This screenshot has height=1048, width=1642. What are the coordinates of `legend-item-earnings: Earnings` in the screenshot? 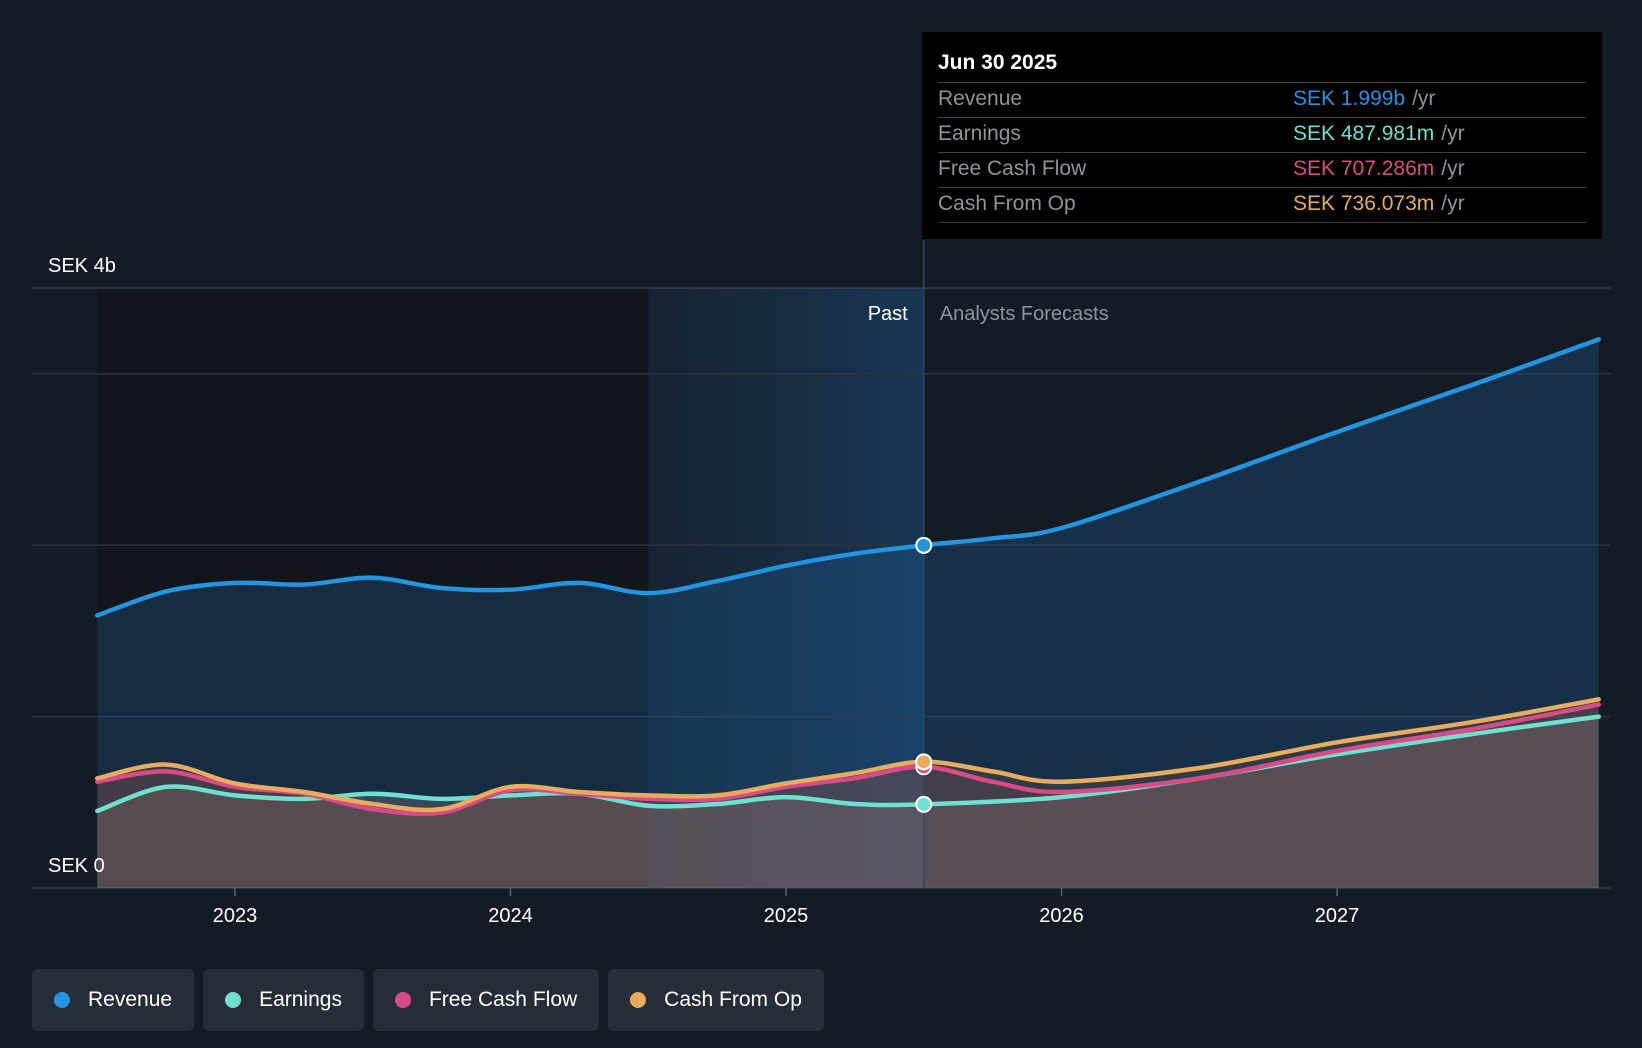 It's located at (283, 1000).